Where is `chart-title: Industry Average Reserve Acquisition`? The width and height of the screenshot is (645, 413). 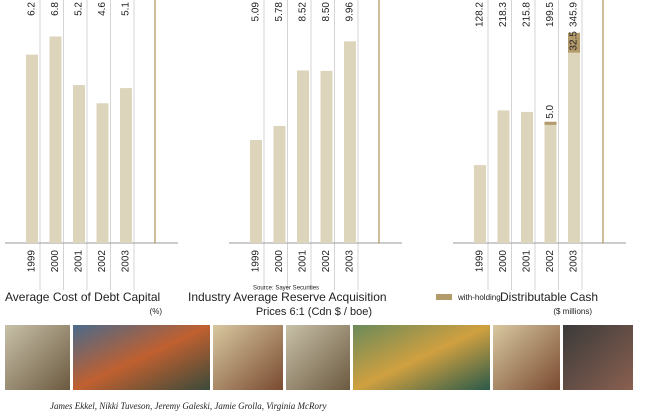
chart-title: Industry Average Reserve Acquisition is located at coordinates (287, 297).